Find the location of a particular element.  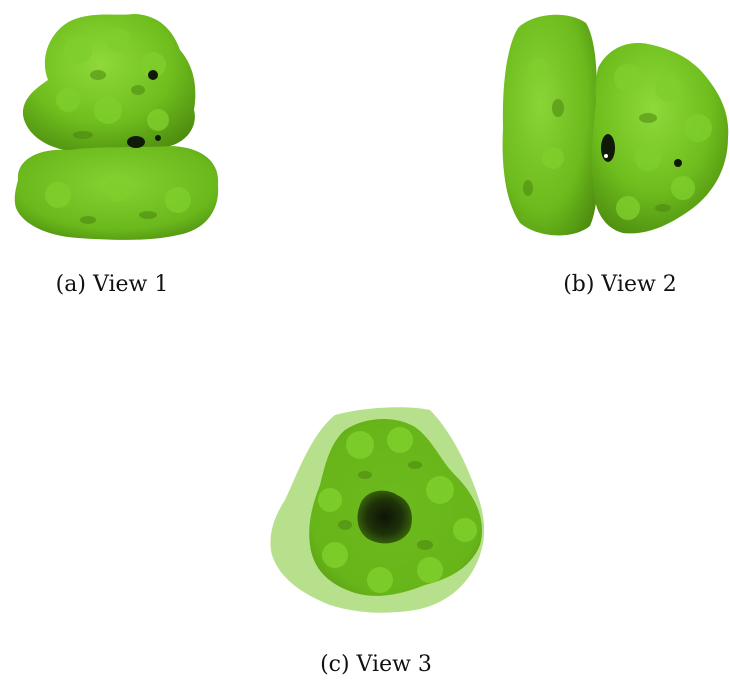

highlight is located at coordinates (606, 156).